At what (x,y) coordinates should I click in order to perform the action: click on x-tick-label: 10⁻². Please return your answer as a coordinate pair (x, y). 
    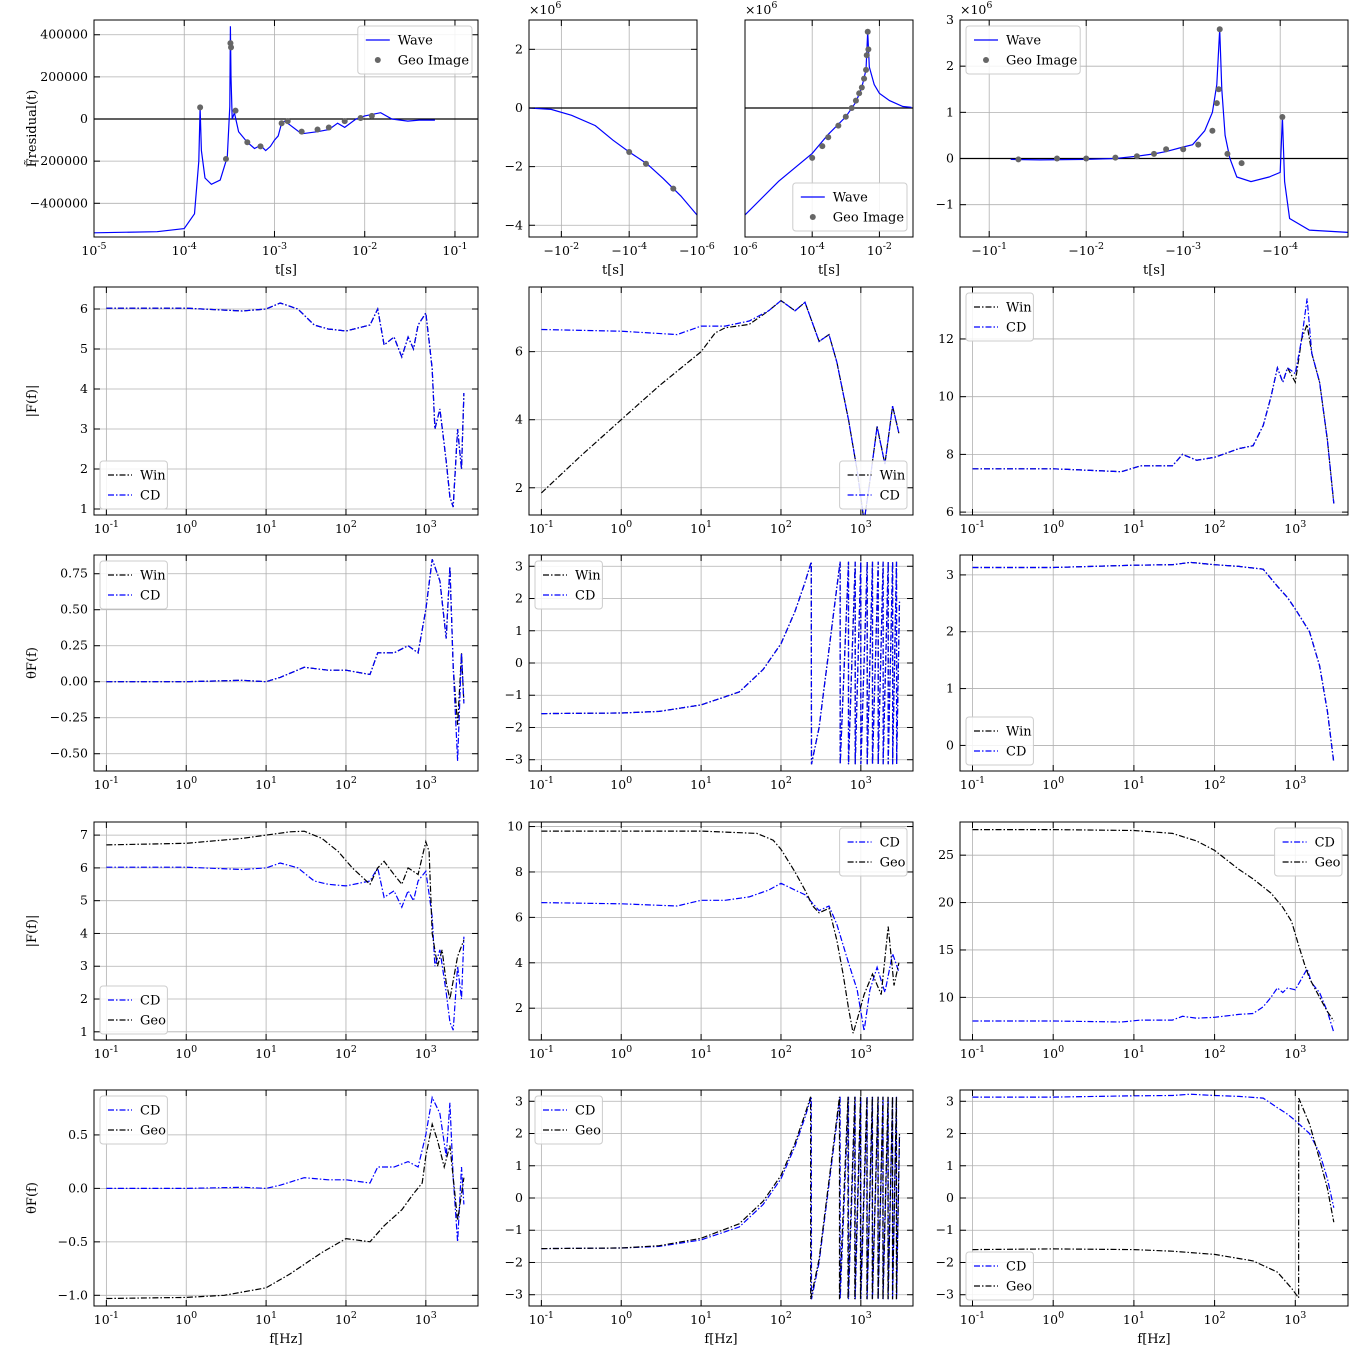
    Looking at the image, I should click on (879, 249).